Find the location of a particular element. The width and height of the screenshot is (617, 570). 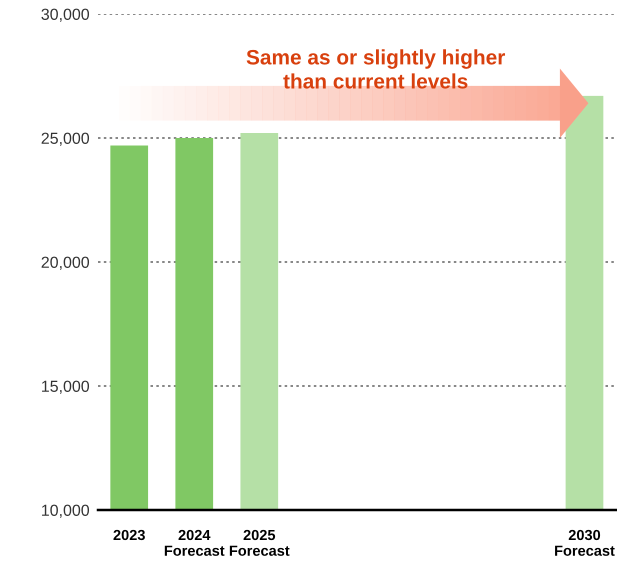

y-tick-label: 25,000 is located at coordinates (66, 139).